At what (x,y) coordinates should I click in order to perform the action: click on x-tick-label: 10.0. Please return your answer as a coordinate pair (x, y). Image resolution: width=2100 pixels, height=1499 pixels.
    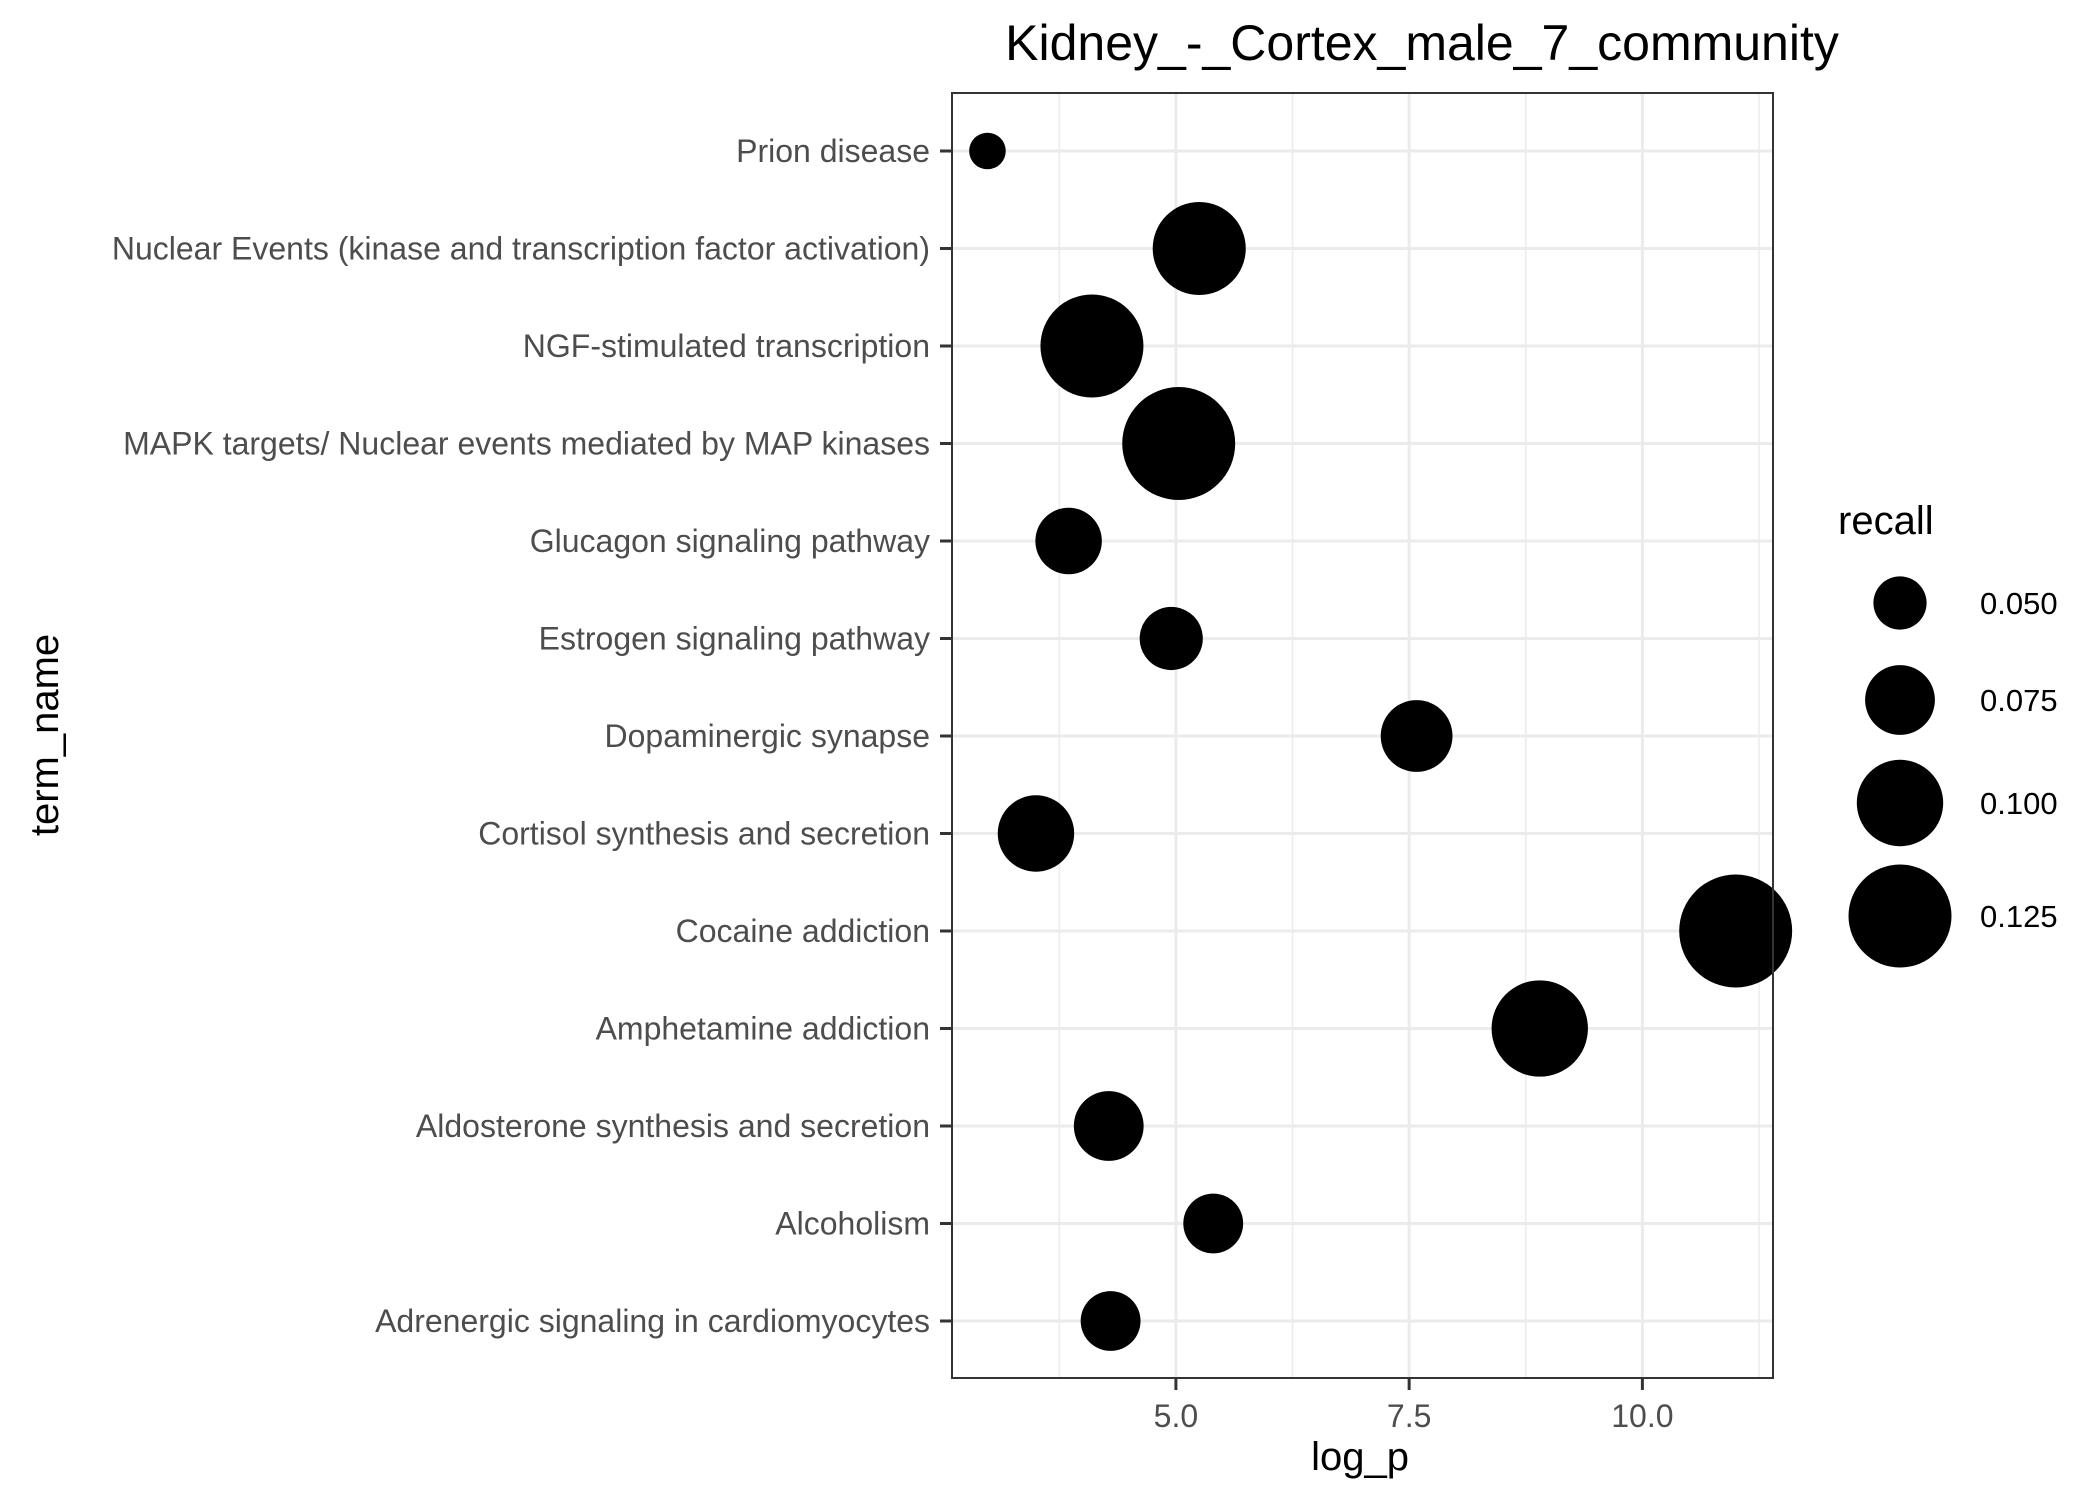
    Looking at the image, I should click on (1642, 1416).